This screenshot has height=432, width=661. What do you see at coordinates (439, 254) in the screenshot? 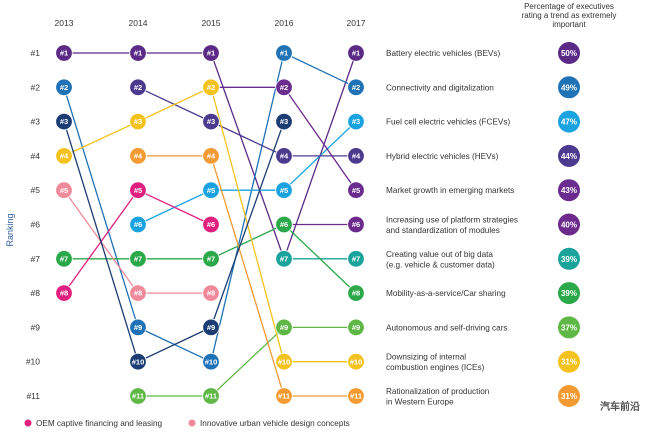
I see `trend-label: Creating value out of big data` at bounding box center [439, 254].